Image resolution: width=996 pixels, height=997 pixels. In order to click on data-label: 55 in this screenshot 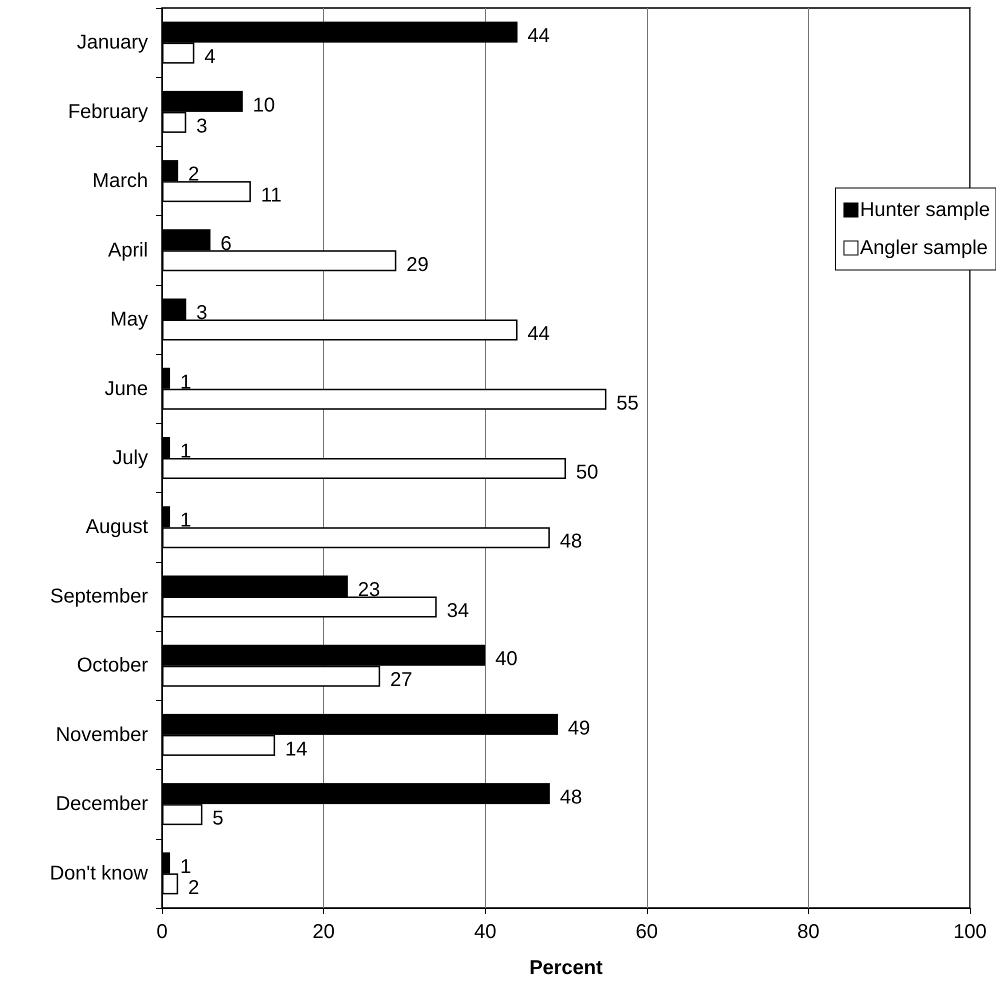, I will do `click(627, 403)`.